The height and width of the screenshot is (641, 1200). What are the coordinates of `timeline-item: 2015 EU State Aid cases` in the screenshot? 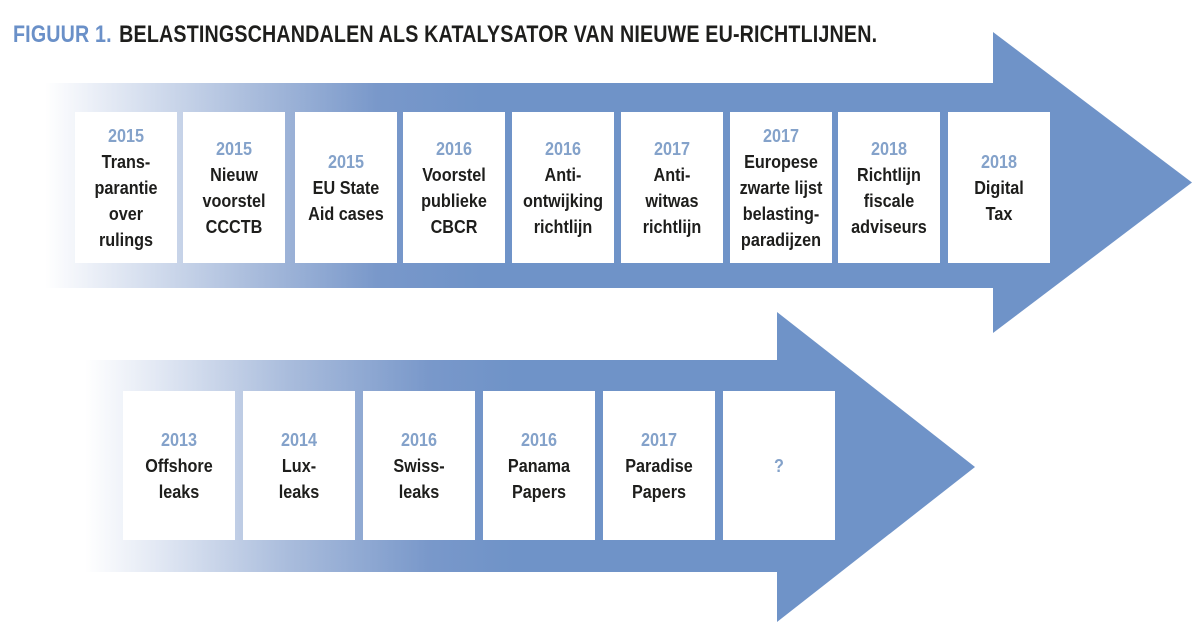 It's located at (346, 187).